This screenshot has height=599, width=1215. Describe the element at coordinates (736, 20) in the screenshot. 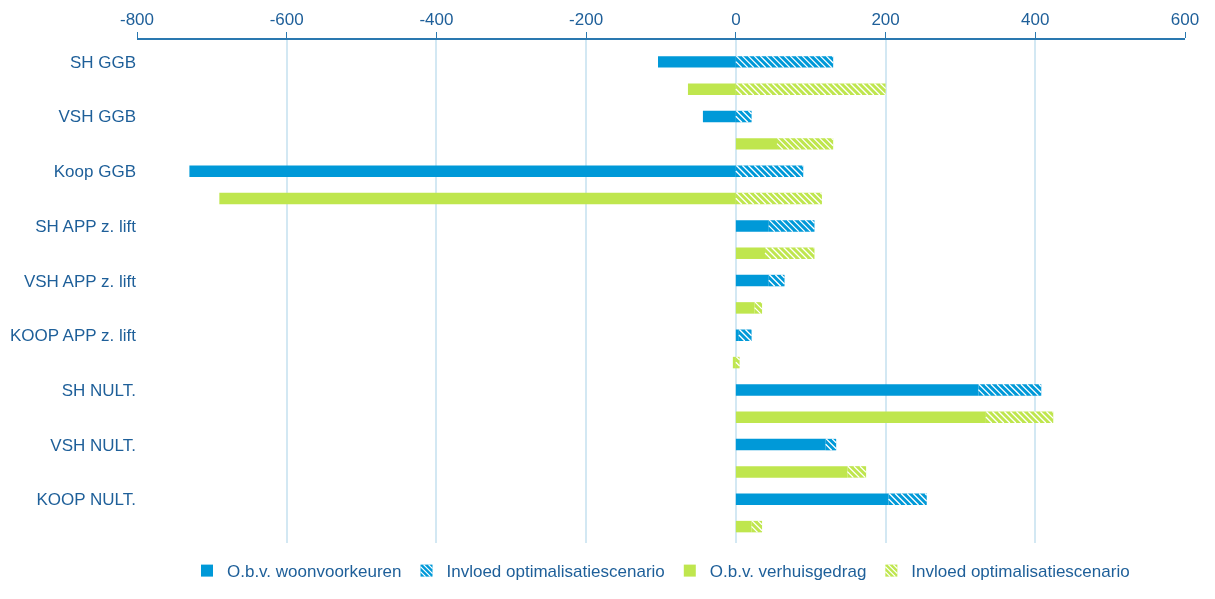

I see `x-tick-label: 0` at that location.